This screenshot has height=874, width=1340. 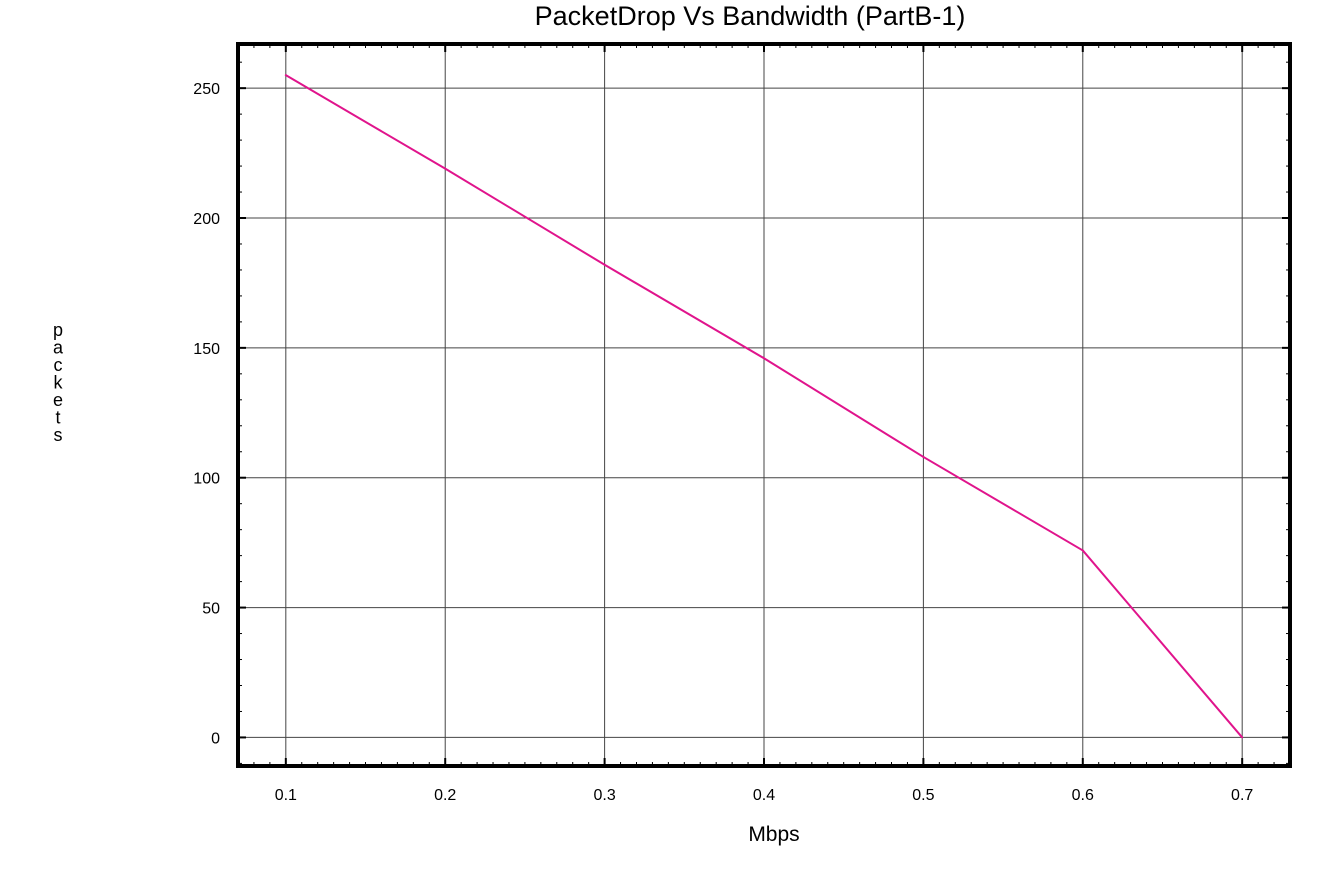 I want to click on y-axis-label-letter: a, so click(x=58, y=348).